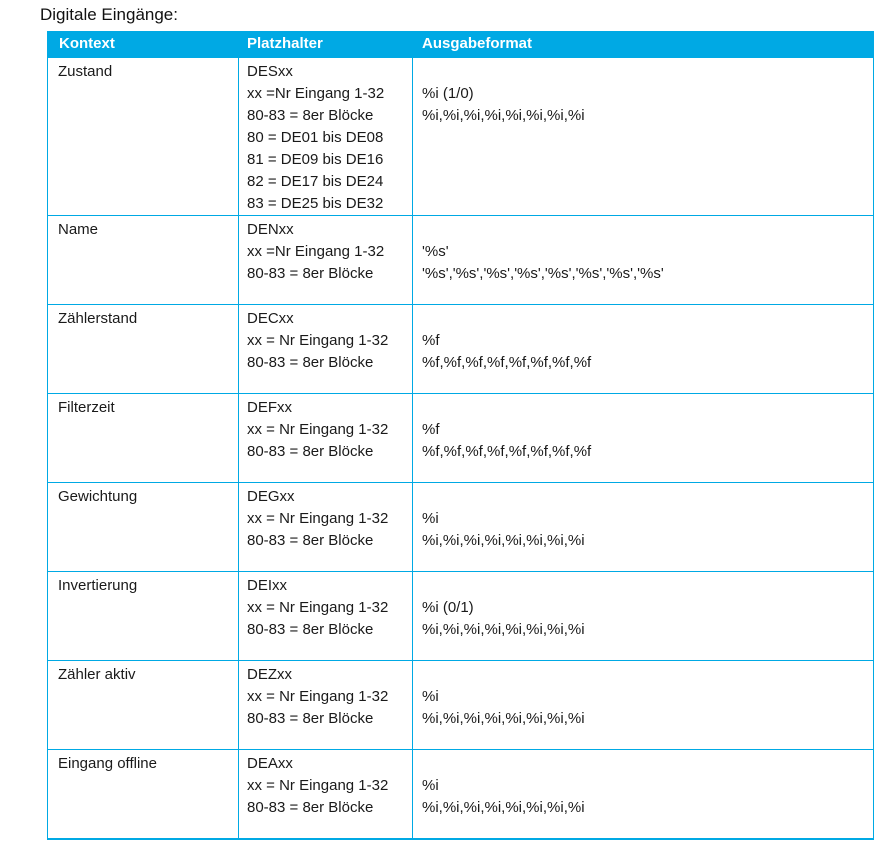 The width and height of the screenshot is (888, 848). Describe the element at coordinates (643, 136) in the screenshot. I see `ausgabeformat-cell: %i (1/0) %i,%i,%i,%i,%i,%i,%i,%i` at that location.